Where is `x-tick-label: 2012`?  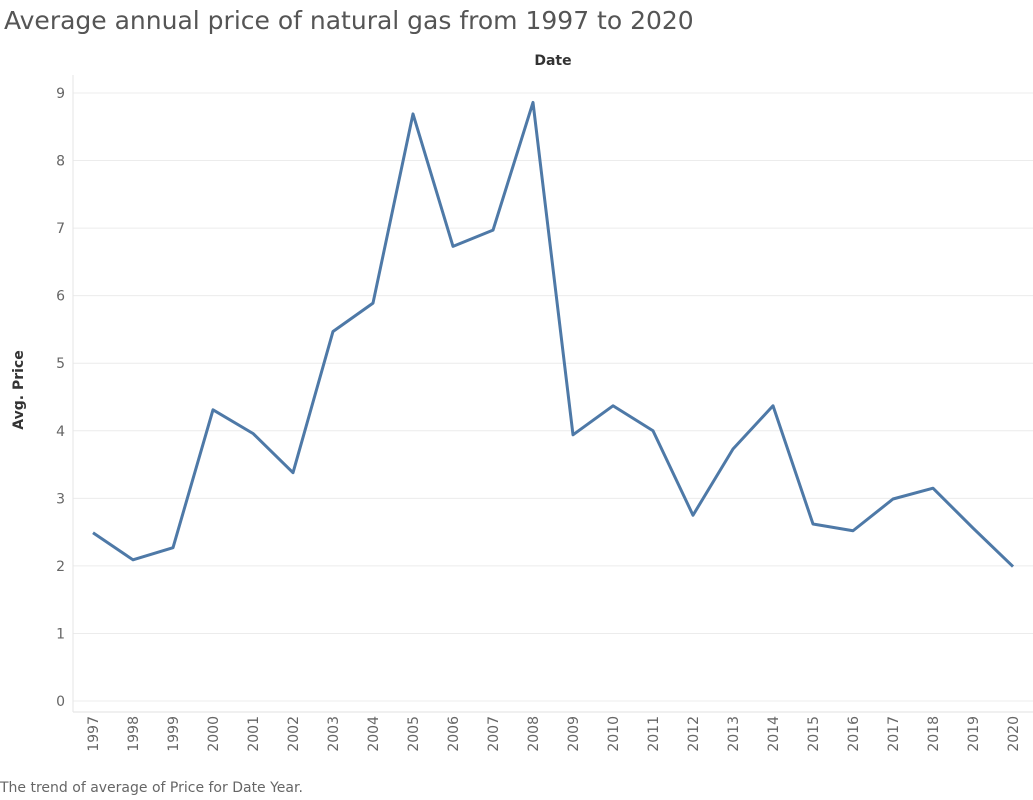
x-tick-label: 2012 is located at coordinates (694, 734).